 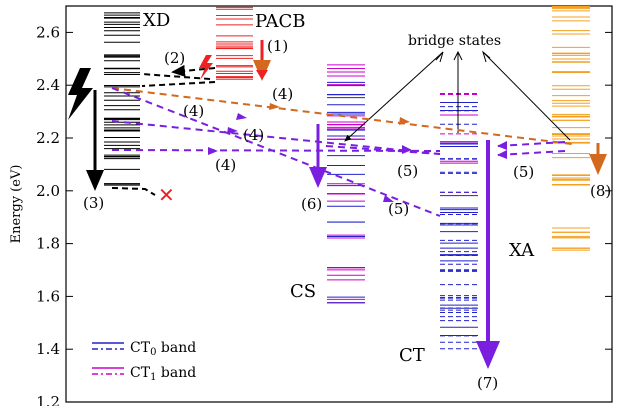 I want to click on band-label-ct: CT, so click(x=412, y=355).